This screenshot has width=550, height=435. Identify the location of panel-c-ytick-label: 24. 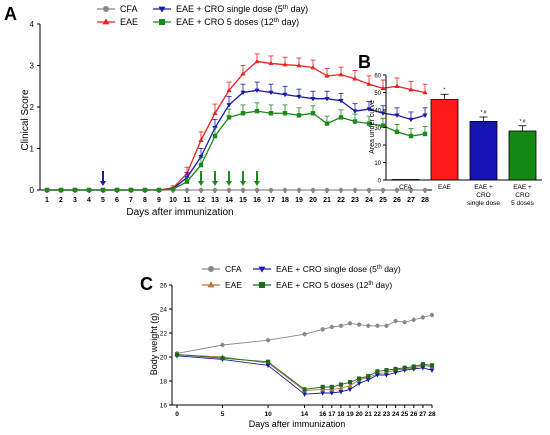
(164, 310).